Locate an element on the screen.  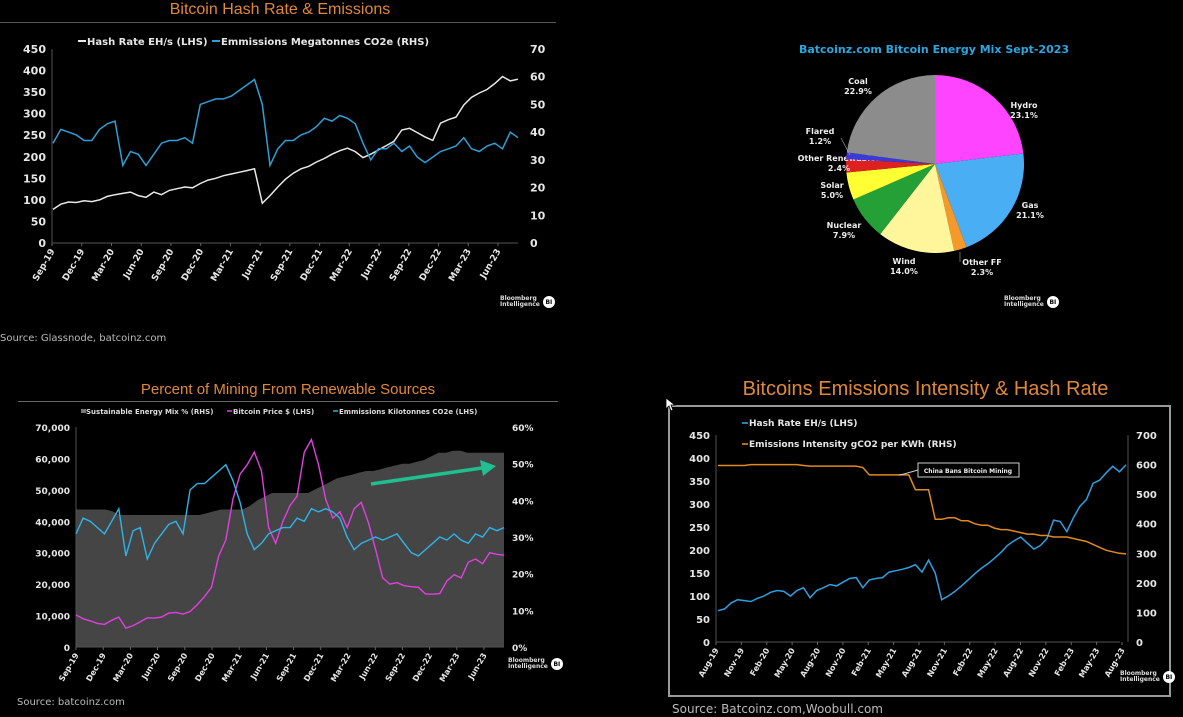
legend-label: Sustainable Energy Mix % (RHS) is located at coordinates (149, 412).